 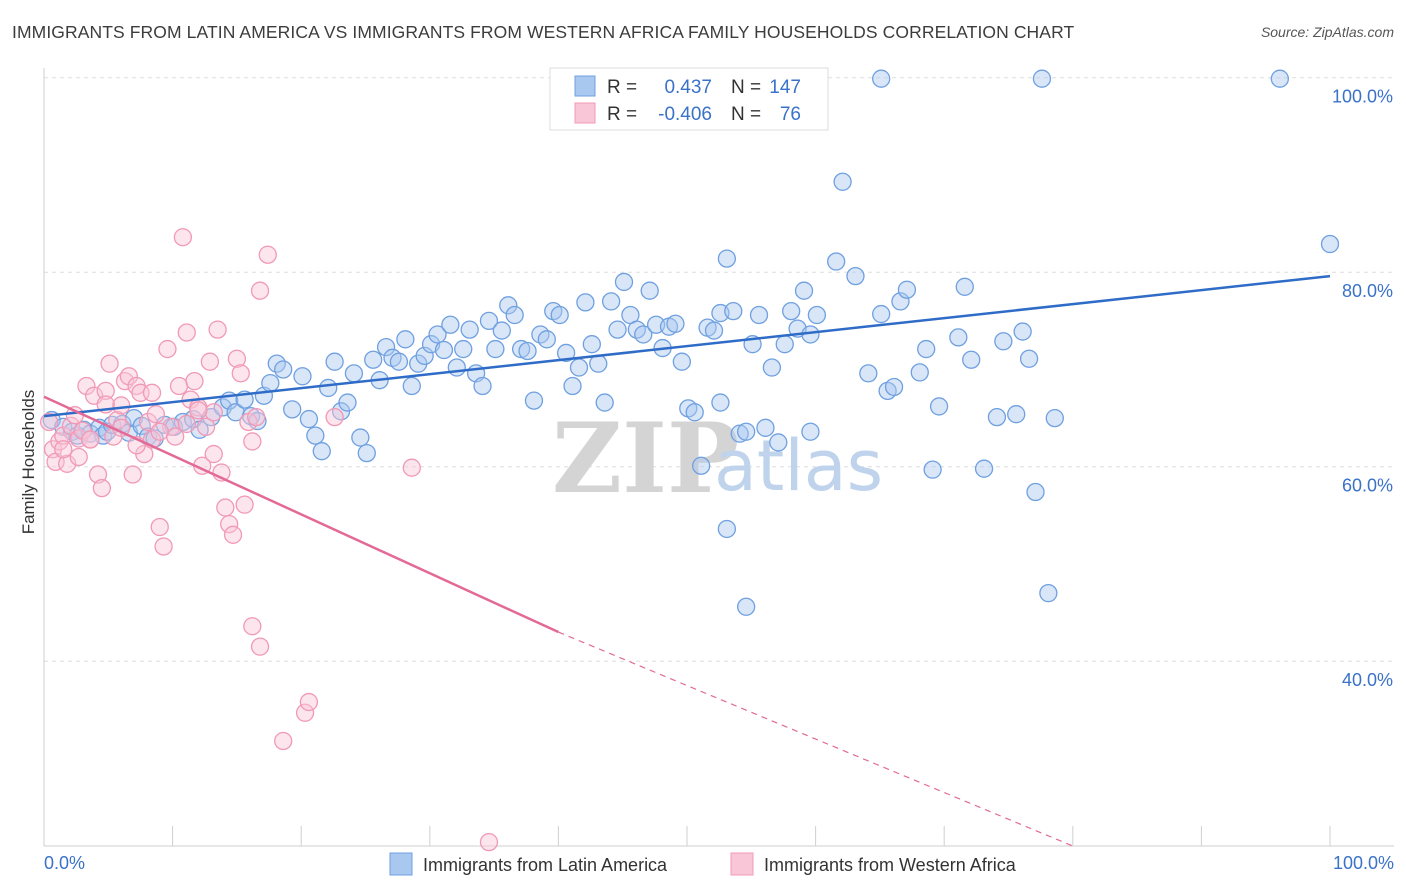 I want to click on x-tick-label-max: 100.0%, so click(x=1363, y=863).